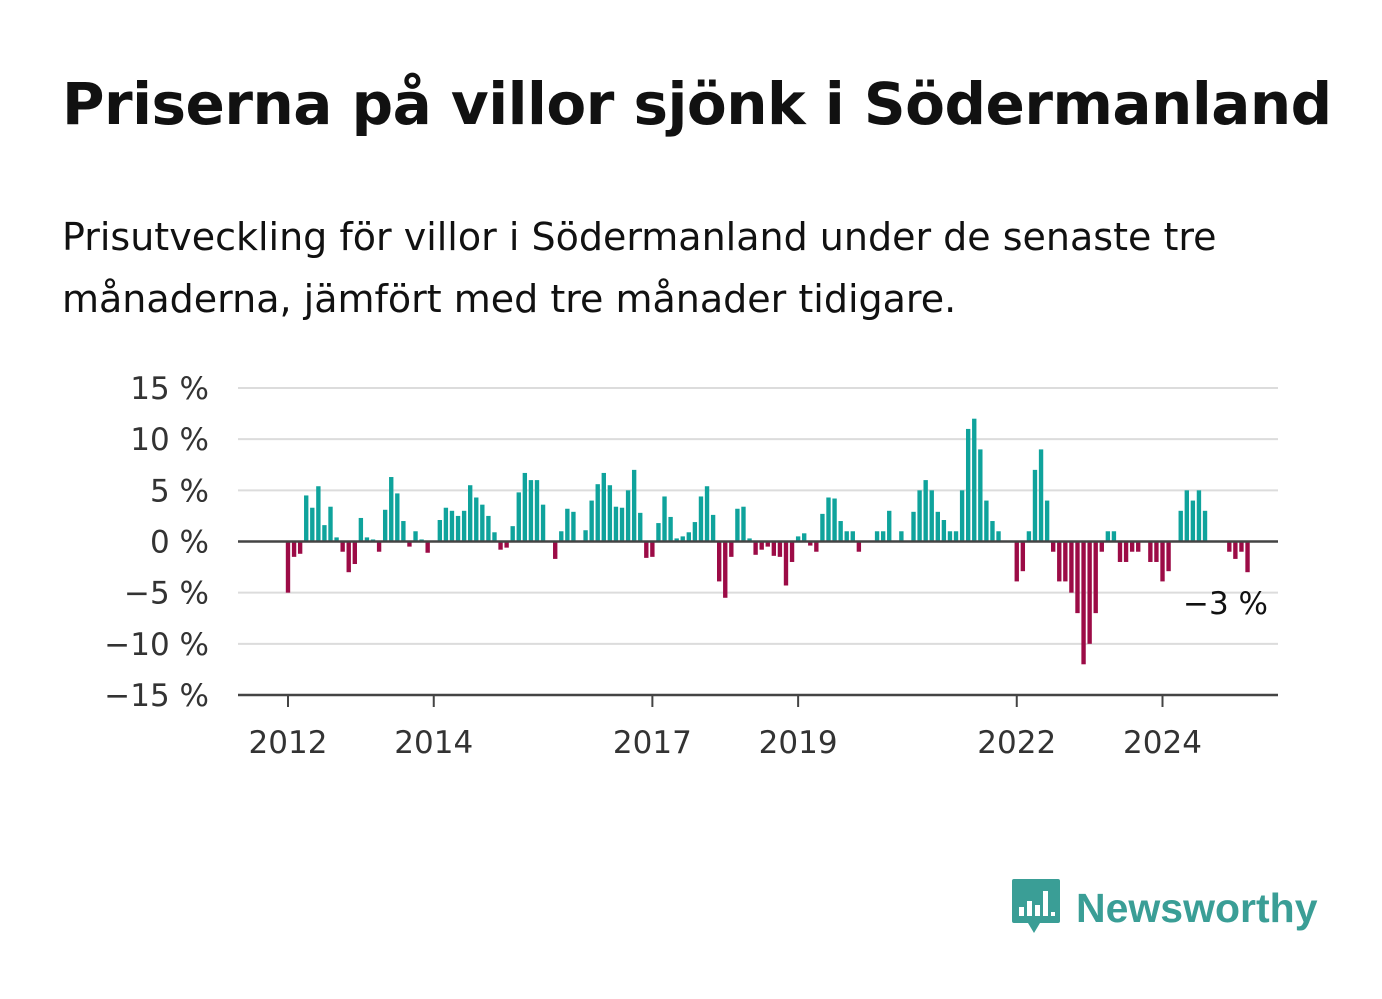 This screenshot has height=999, width=1382. I want to click on chart-title: Priserna på villor sjönk i Södermanland, so click(697, 104).